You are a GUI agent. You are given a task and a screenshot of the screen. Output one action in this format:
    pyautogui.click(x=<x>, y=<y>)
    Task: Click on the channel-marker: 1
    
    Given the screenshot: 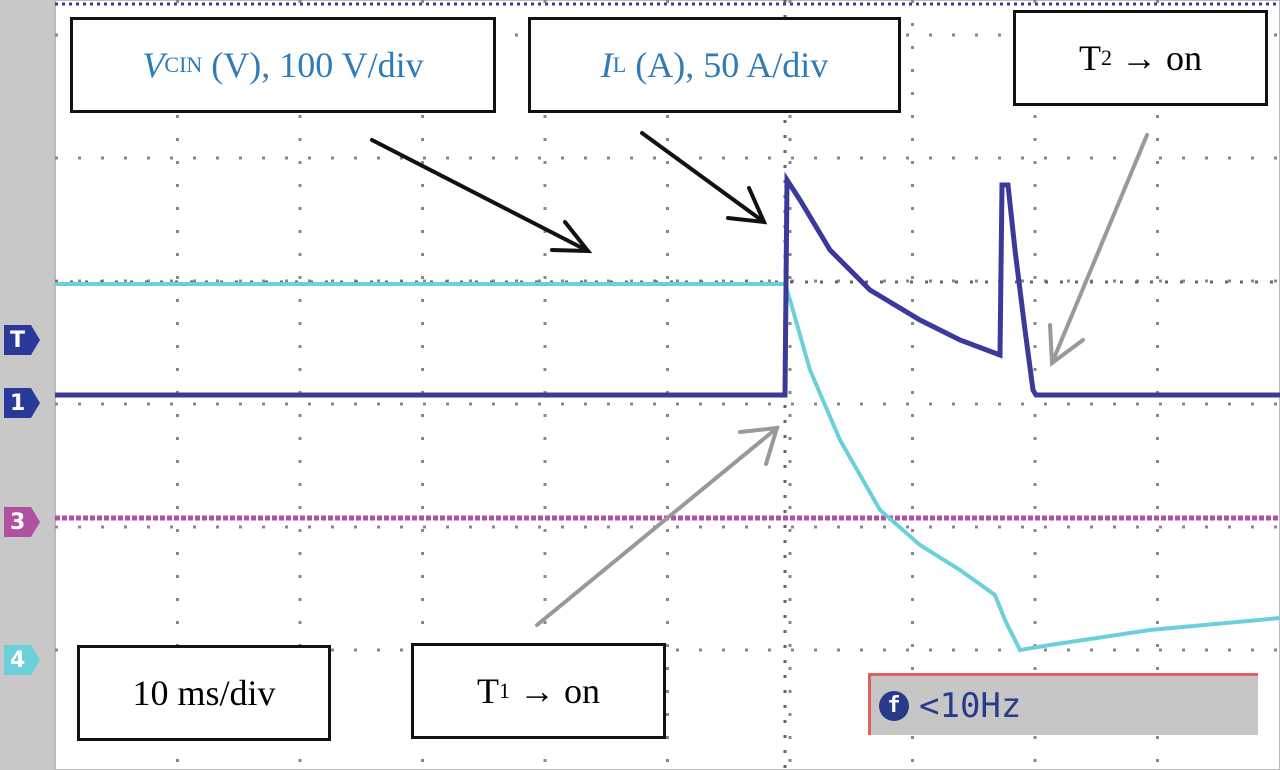 What is the action you would take?
    pyautogui.click(x=22, y=403)
    